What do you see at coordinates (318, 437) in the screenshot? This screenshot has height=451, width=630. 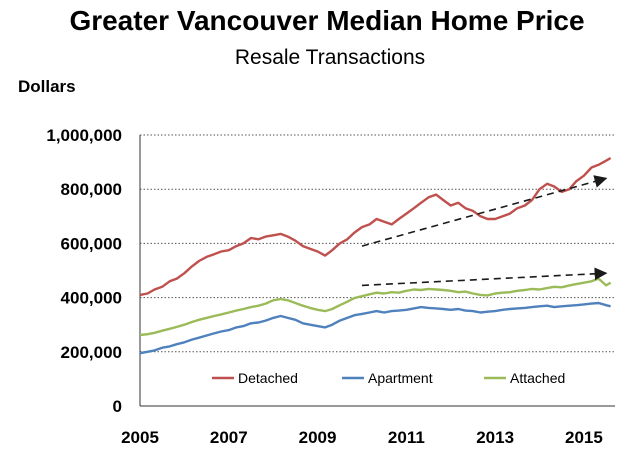 I see `x-tick-label: 2009` at bounding box center [318, 437].